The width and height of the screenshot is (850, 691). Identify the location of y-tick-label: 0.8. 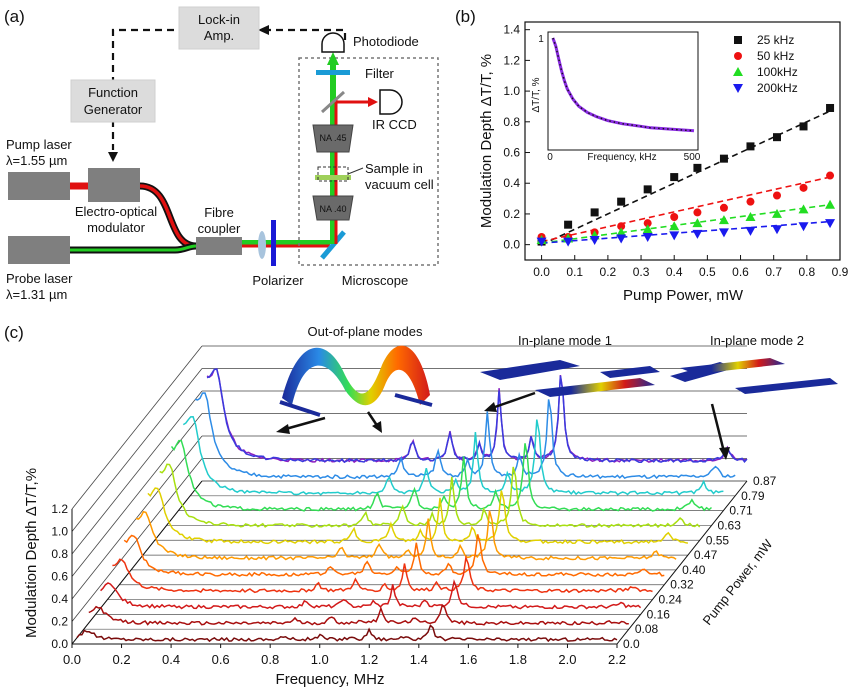
(511, 122).